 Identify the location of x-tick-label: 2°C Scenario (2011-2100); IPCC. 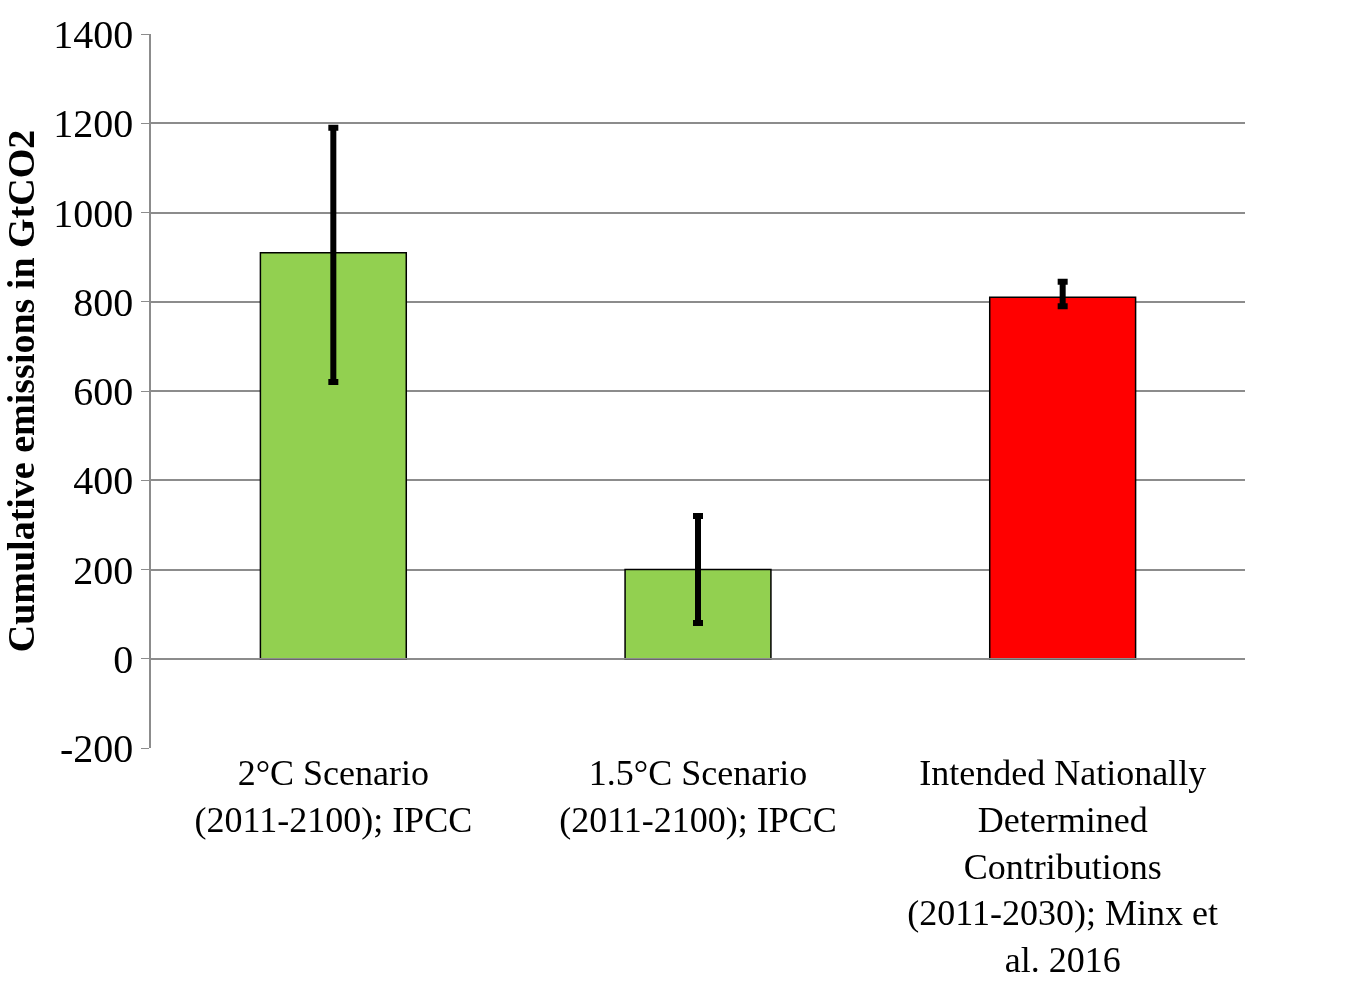
(333, 796).